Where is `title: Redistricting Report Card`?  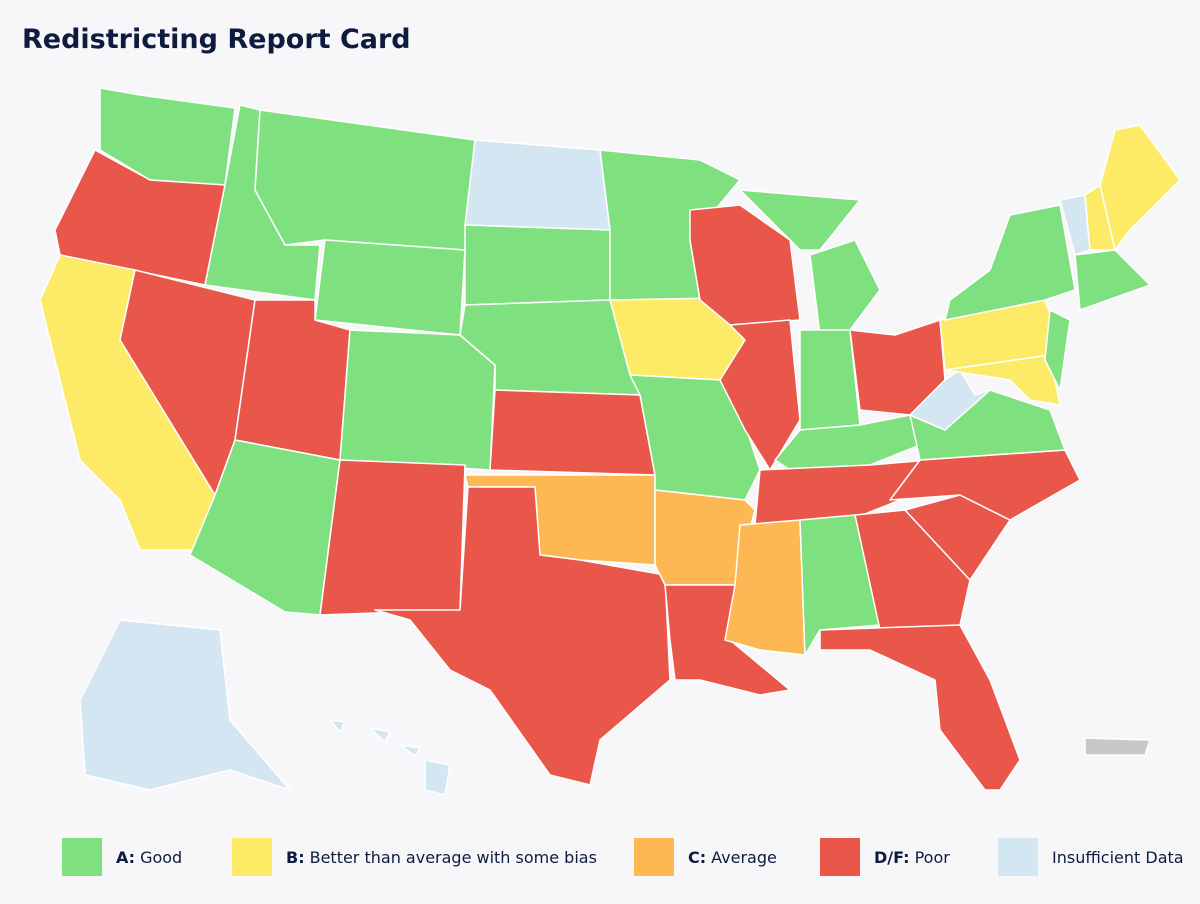
title: Redistricting Report Card is located at coordinates (216, 39).